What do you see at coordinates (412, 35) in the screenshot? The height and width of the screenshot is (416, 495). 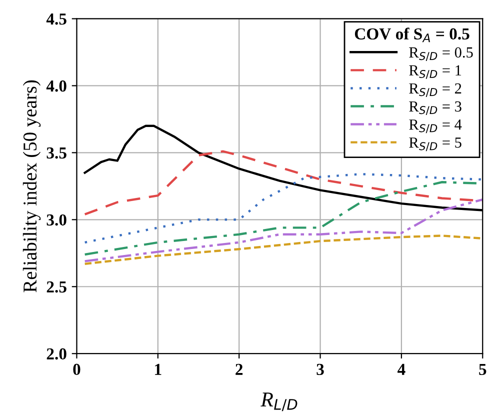 I see `legend-title: COV of S$_{A}$ = 0.5` at bounding box center [412, 35].